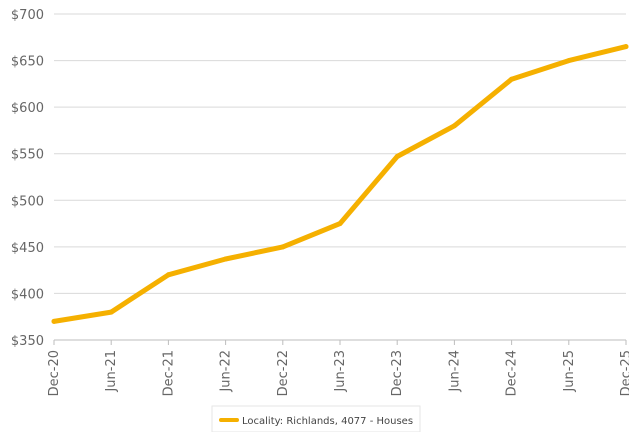 The height and width of the screenshot is (432, 629). What do you see at coordinates (283, 373) in the screenshot?
I see `x-tick-label: Dec-22` at bounding box center [283, 373].